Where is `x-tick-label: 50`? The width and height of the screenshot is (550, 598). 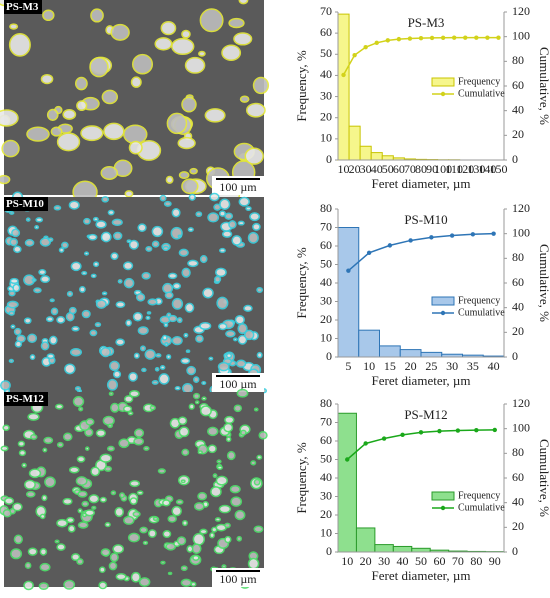 x-tick-label: 50 is located at coordinates (421, 561).